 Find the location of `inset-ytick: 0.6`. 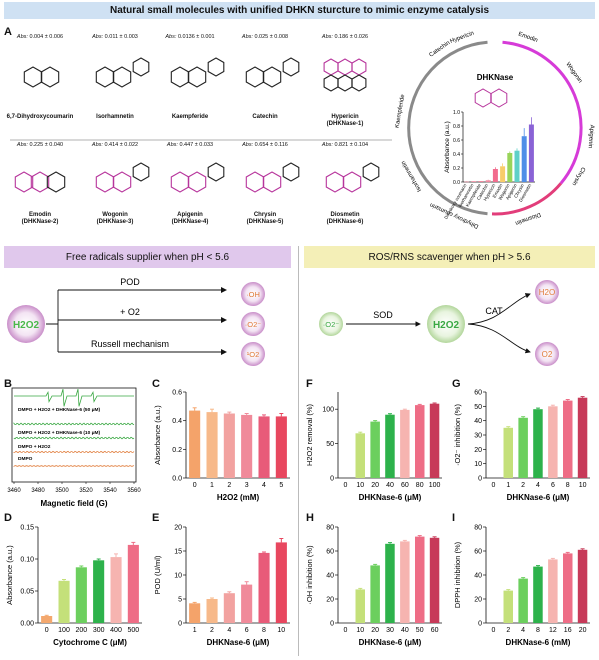

inset-ytick: 0.6 is located at coordinates (456, 141).